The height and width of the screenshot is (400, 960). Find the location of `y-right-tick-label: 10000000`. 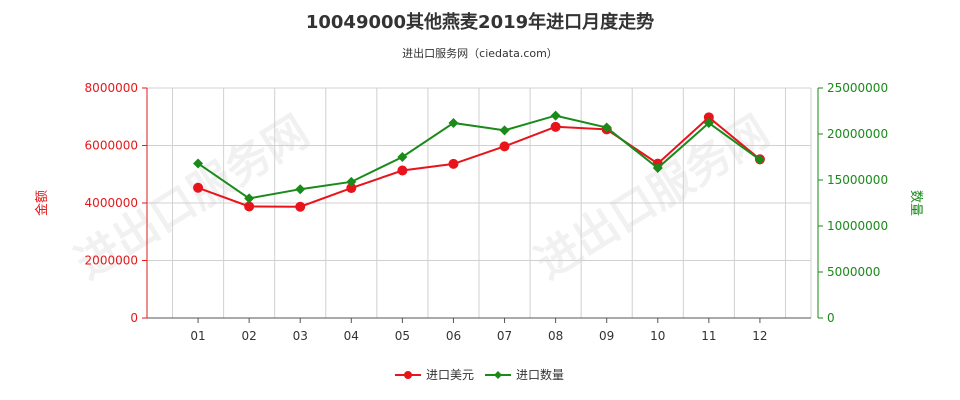

y-right-tick-label: 10000000 is located at coordinates (857, 226).